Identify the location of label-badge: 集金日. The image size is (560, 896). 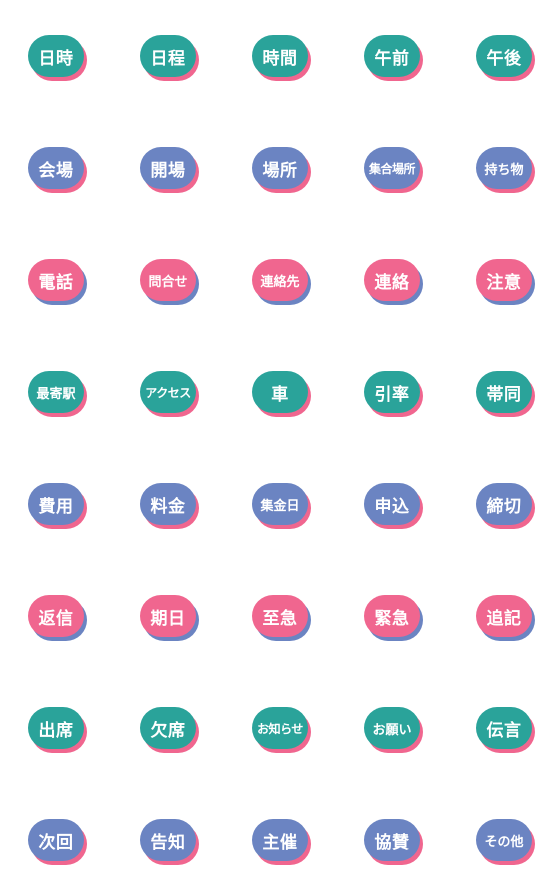
(281, 506).